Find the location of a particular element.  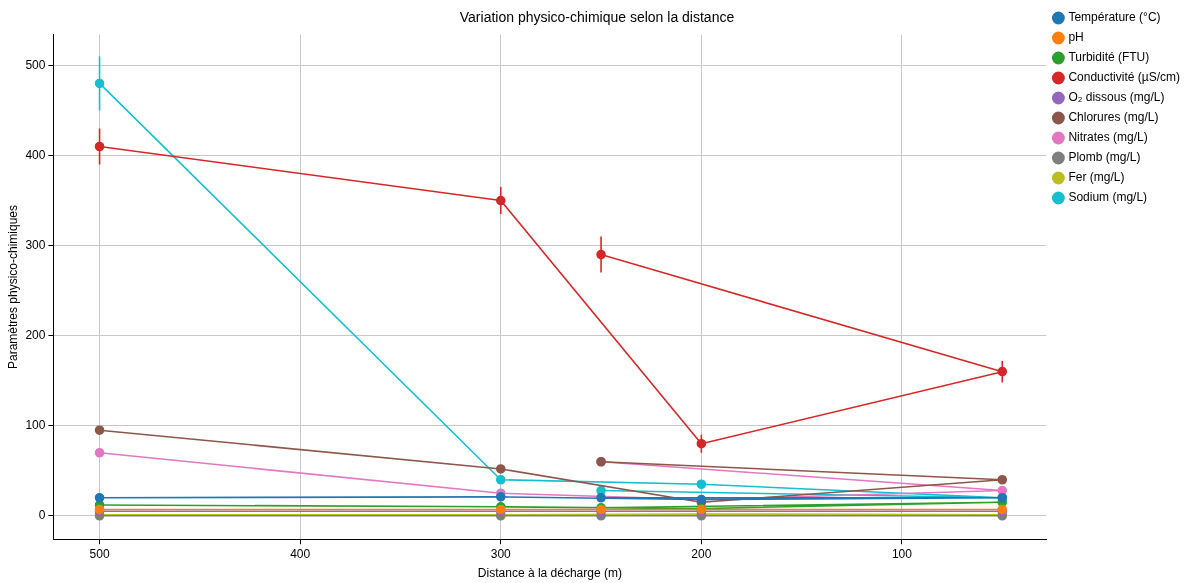

y-tick-label: 200 is located at coordinates (35, 334).